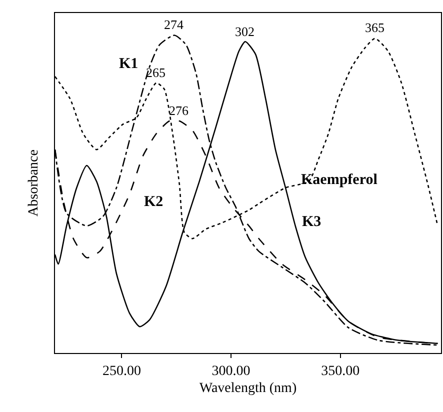  I want to click on annotation: 274, so click(174, 24).